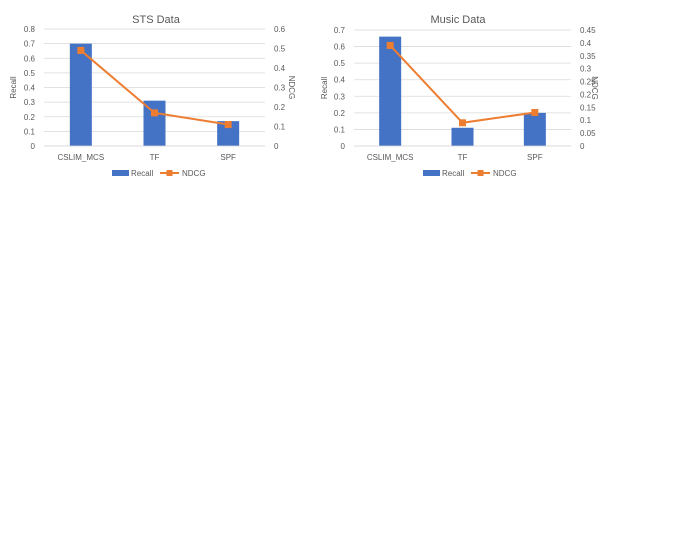  I want to click on y2-tick-label: 0.35, so click(588, 56).